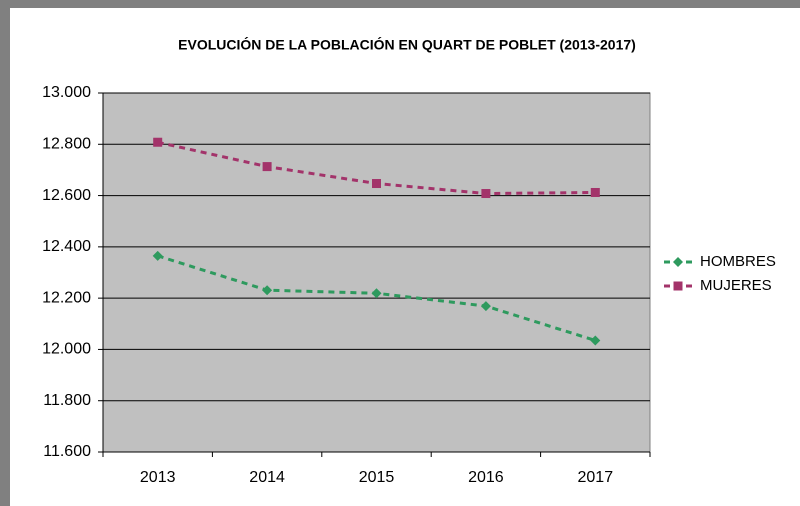  What do you see at coordinates (377, 477) in the screenshot?
I see `x-tick-label: 2015` at bounding box center [377, 477].